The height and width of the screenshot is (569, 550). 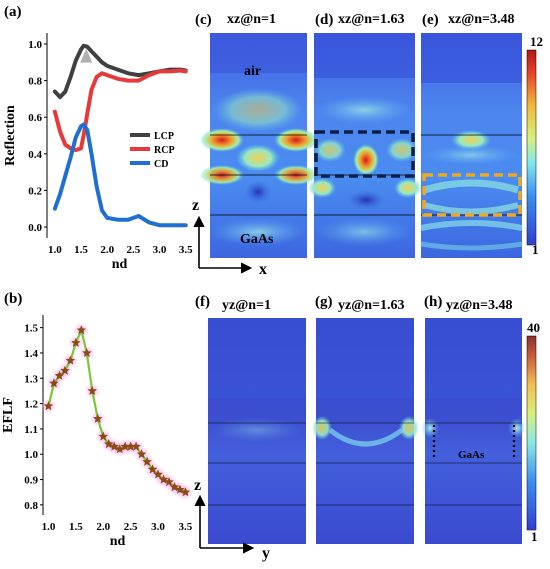 I want to click on x-tick-label-b: 3.0, so click(x=158, y=527).